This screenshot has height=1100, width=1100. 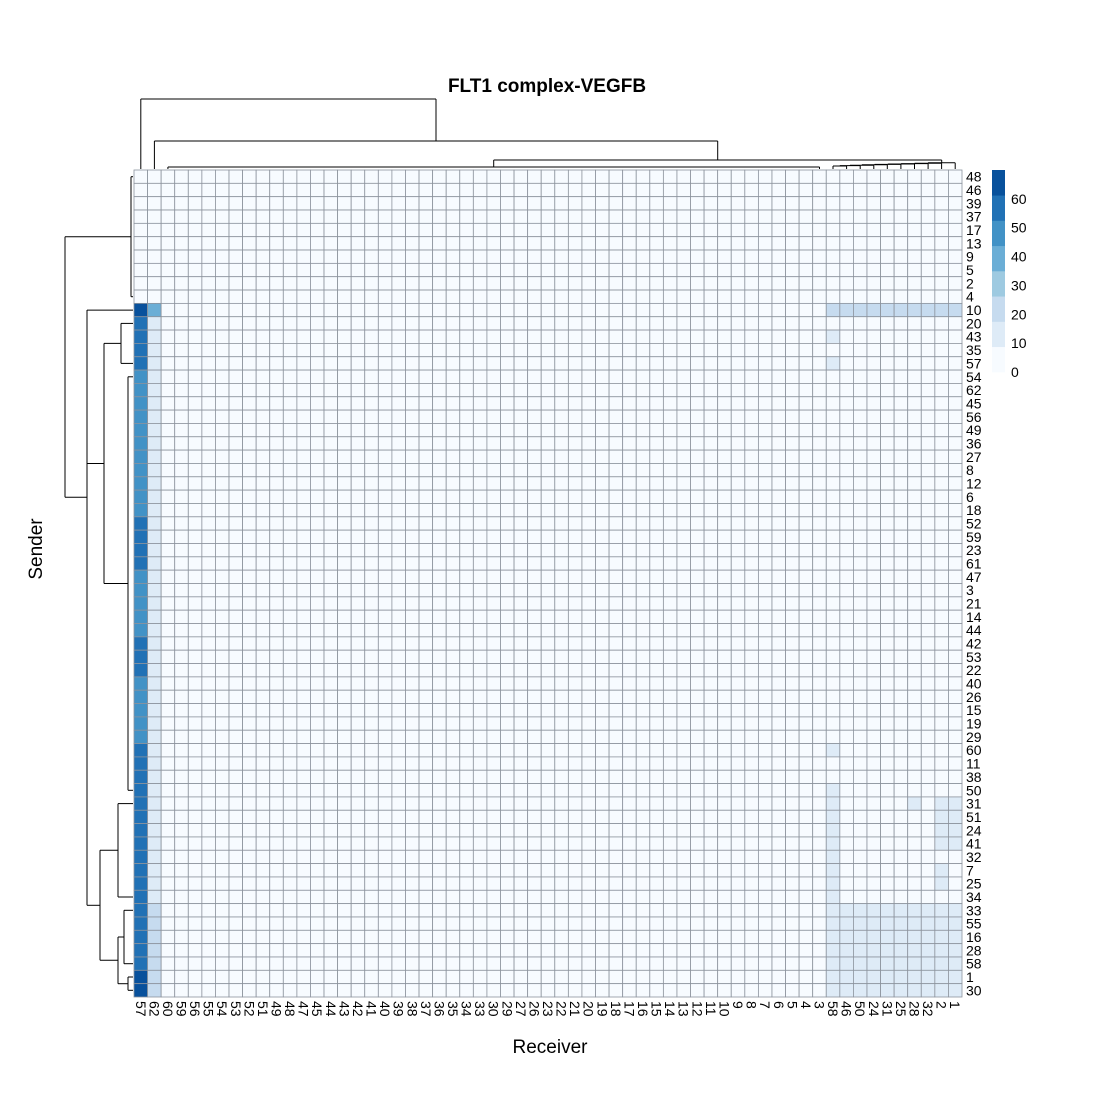 I want to click on legend-tick-label: 50, so click(x=1019, y=228).